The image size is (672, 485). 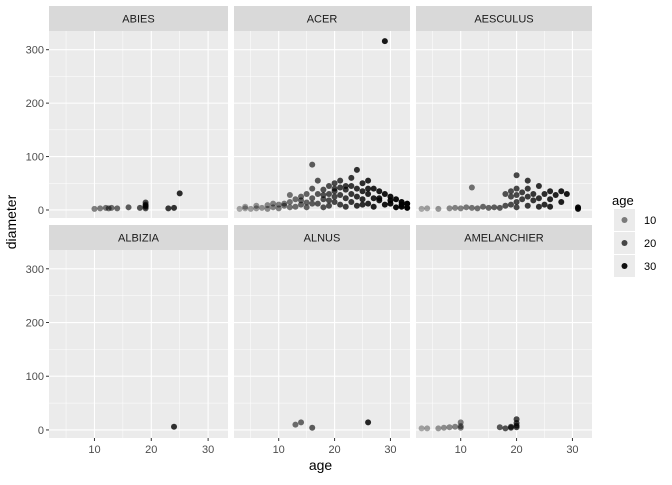 What do you see at coordinates (504, 18) in the screenshot?
I see `facet-strip-aesculus` at bounding box center [504, 18].